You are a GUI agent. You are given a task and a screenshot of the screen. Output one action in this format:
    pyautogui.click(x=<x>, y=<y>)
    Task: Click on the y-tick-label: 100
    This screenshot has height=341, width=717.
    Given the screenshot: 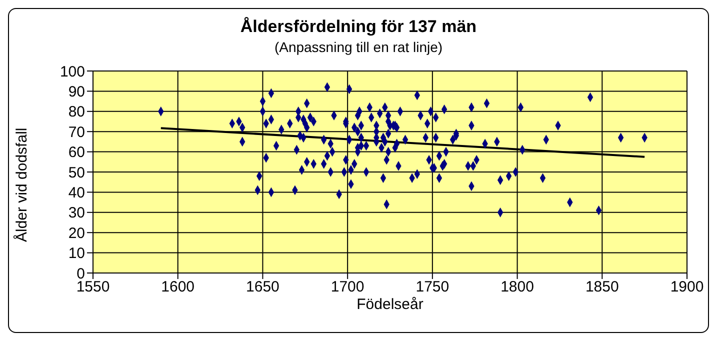 What is the action you would take?
    pyautogui.click(x=72, y=71)
    